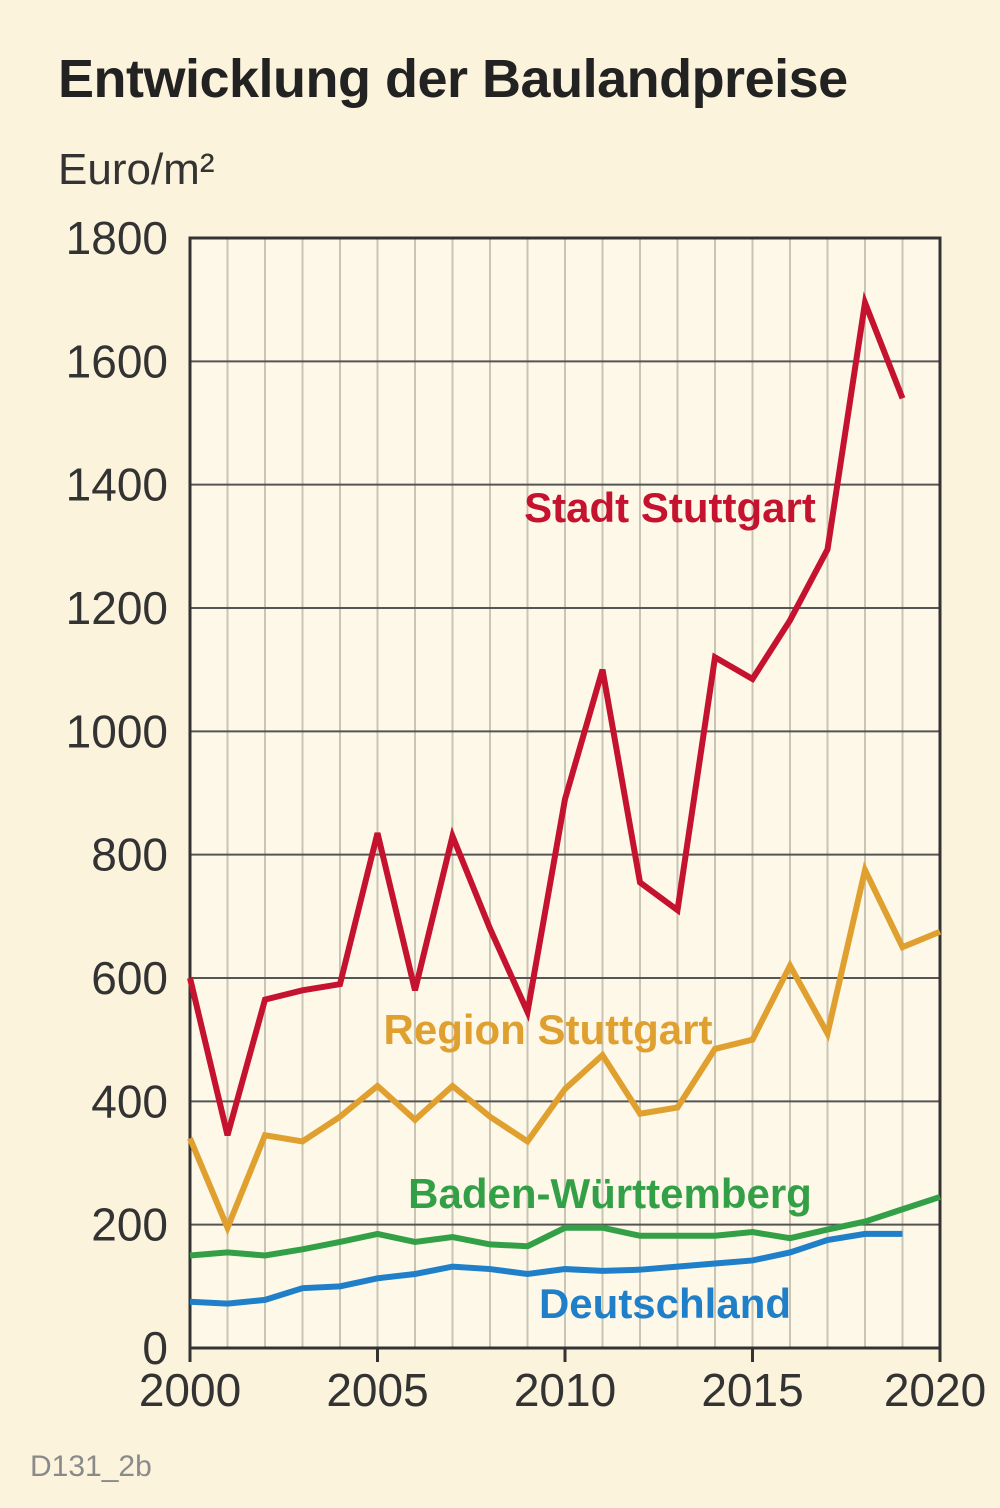 This screenshot has height=1508, width=1000. What do you see at coordinates (610, 1193) in the screenshot?
I see `series-label-baden-w-rttemberg: Baden-Württemberg` at bounding box center [610, 1193].